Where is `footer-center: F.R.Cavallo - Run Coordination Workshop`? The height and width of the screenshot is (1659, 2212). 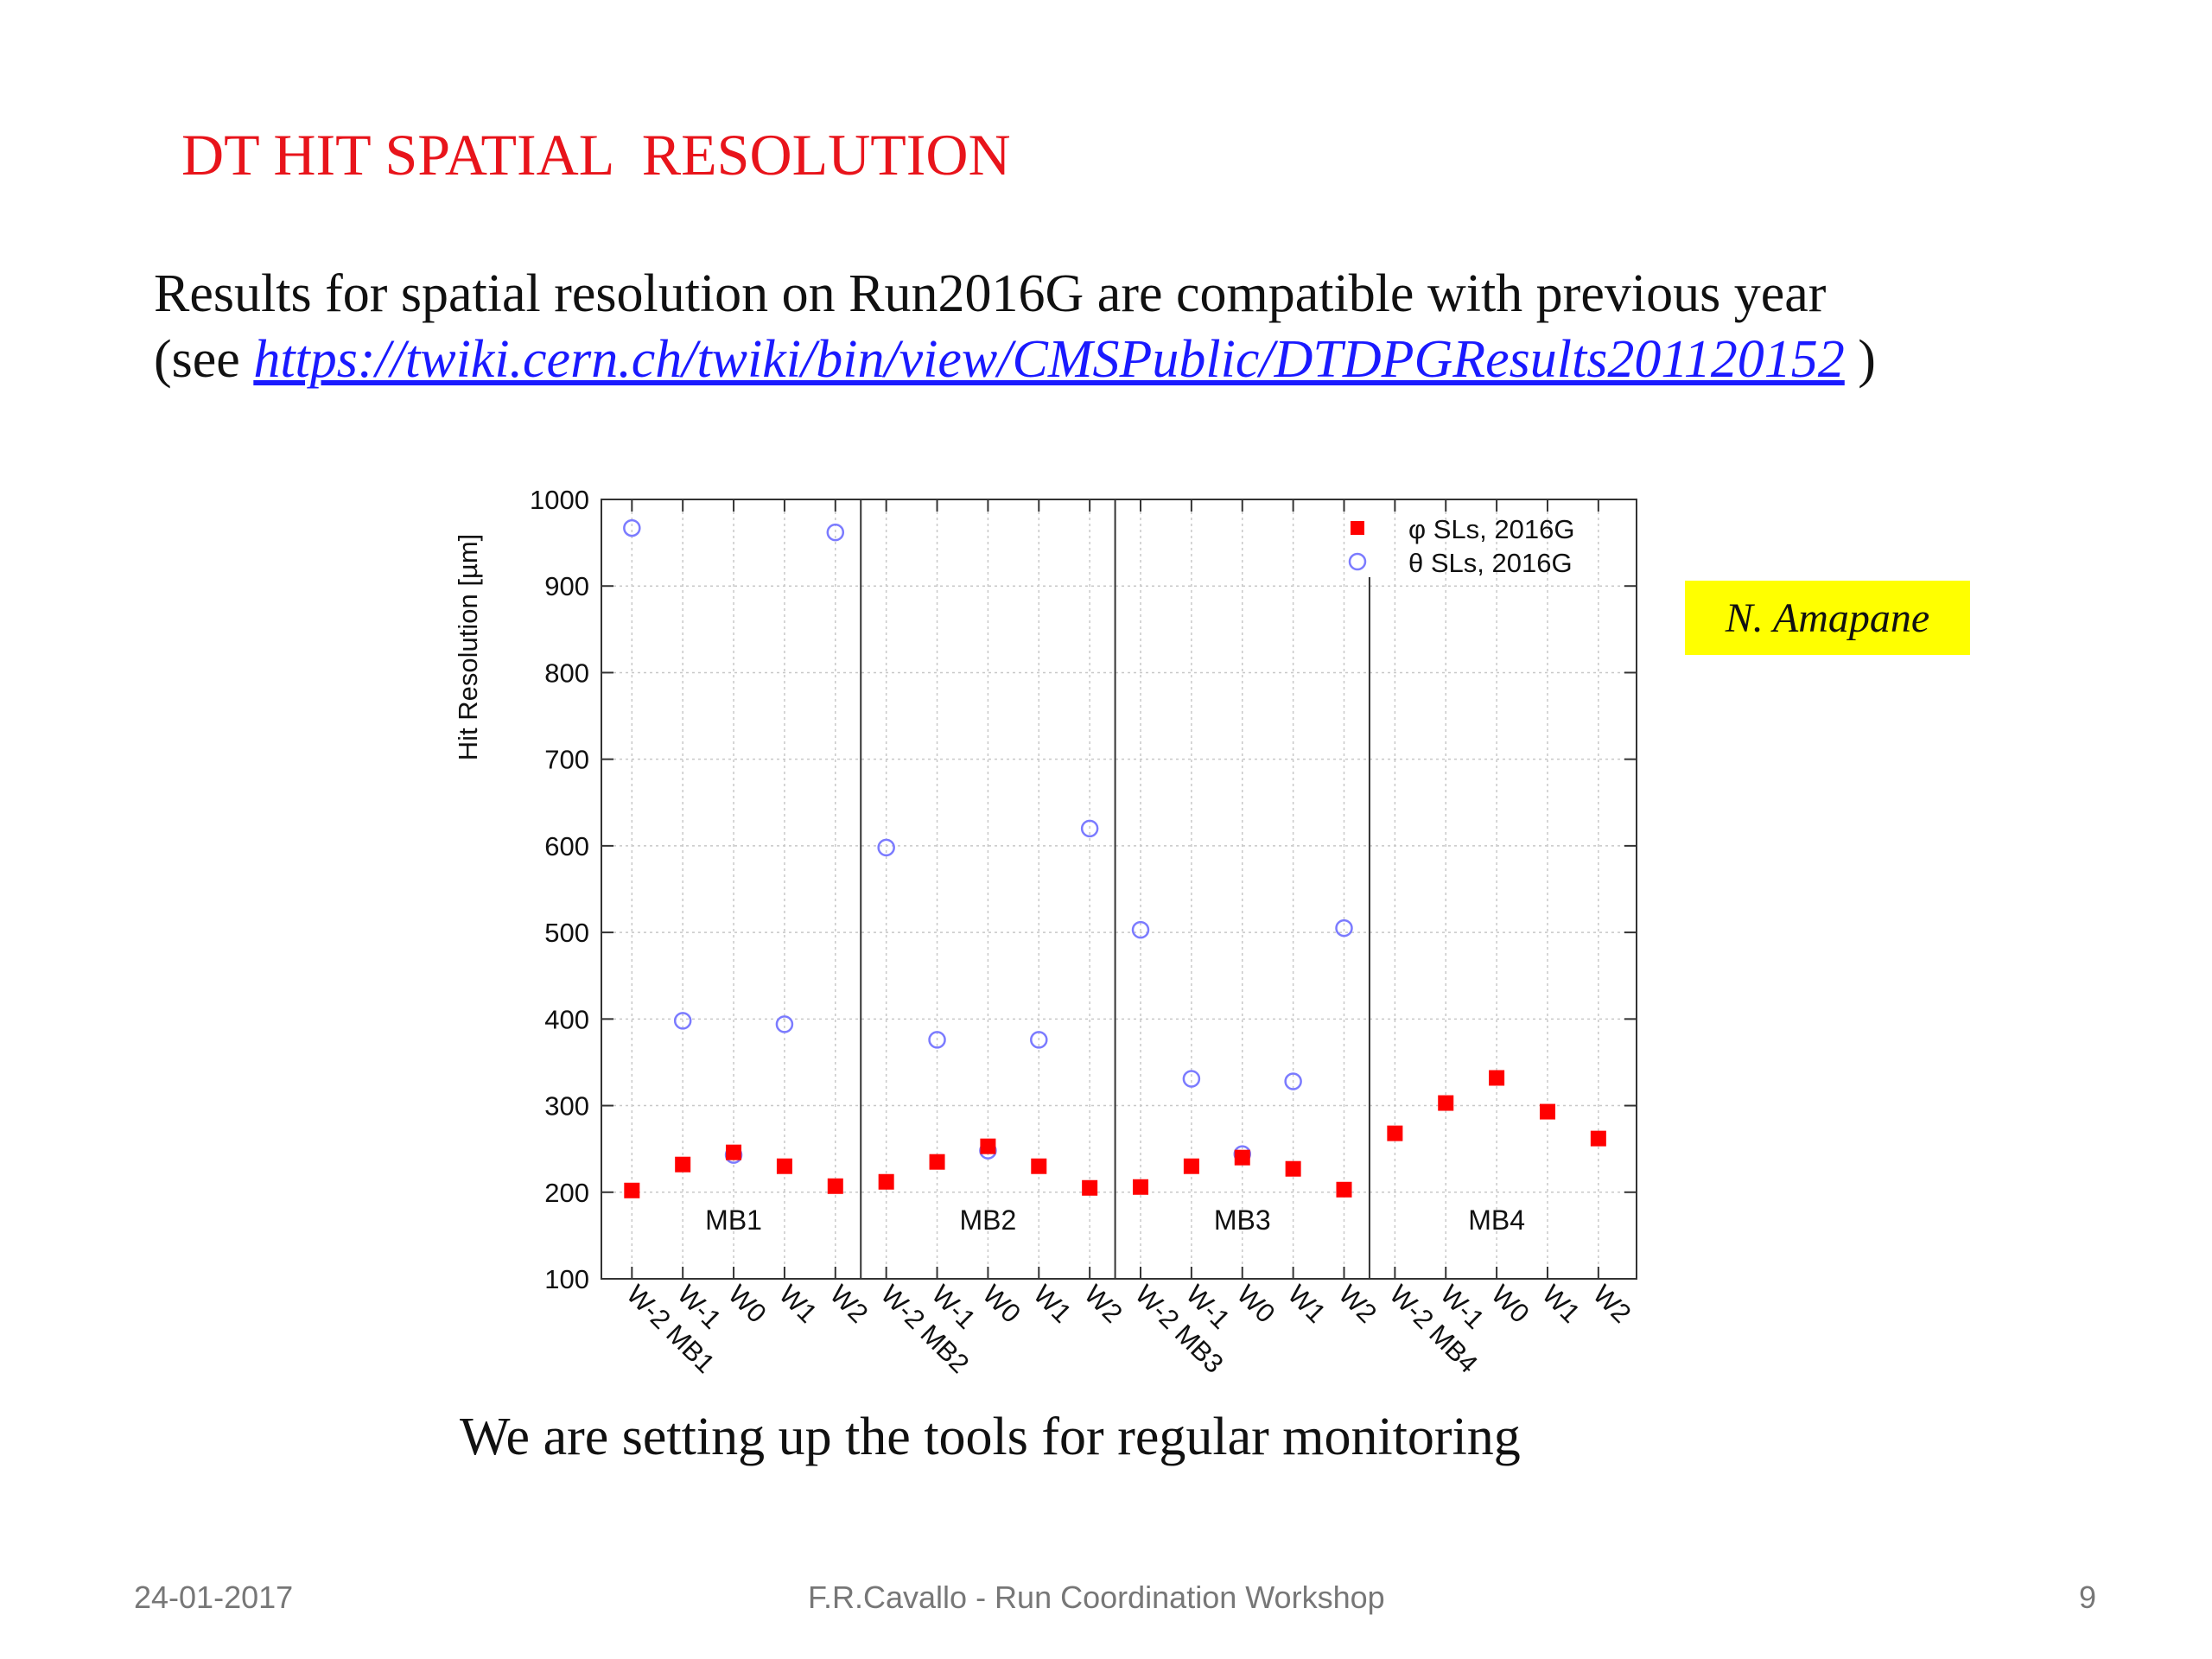
footer-center: F.R.Cavallo - Run Coordination Workshop is located at coordinates (1096, 1597).